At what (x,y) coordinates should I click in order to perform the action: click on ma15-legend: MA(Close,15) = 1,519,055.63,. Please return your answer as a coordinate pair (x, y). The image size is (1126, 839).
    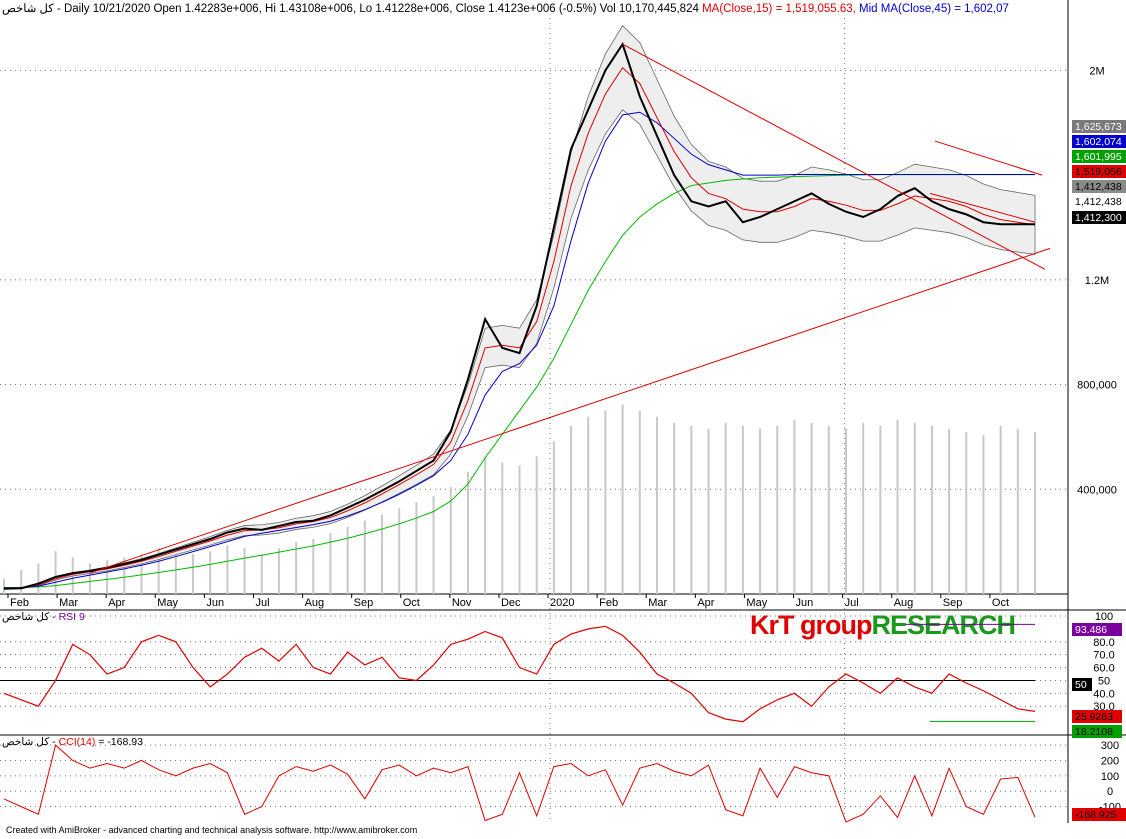
    Looking at the image, I should click on (779, 9).